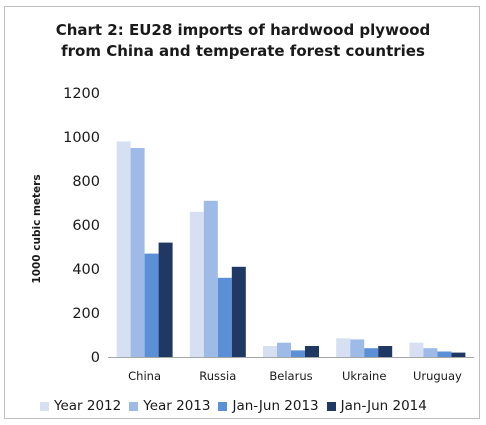 This screenshot has height=425, width=486. I want to click on x-tick-label: Russia, so click(217, 376).